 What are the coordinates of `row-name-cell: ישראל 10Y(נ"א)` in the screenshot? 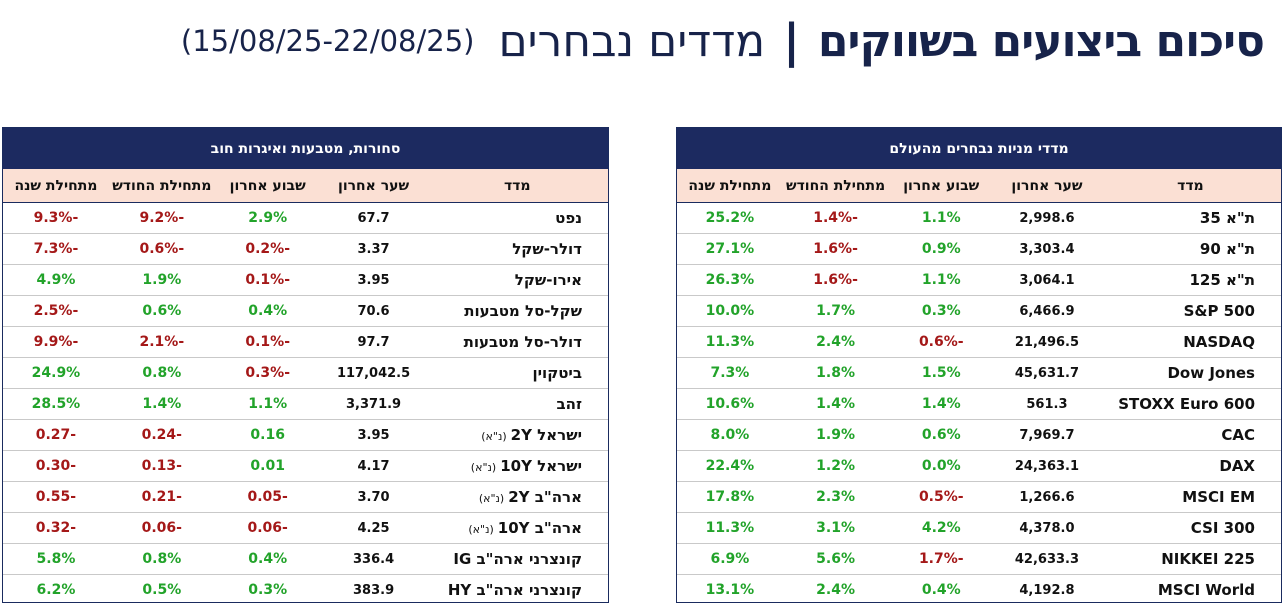 It's located at (518, 466).